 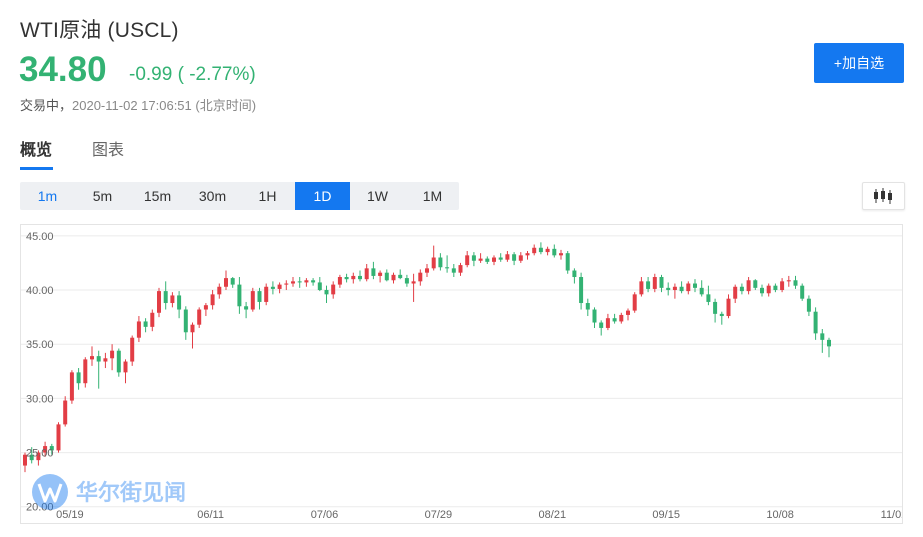 What do you see at coordinates (322, 196) in the screenshot?
I see `period-1d-button: 1D` at bounding box center [322, 196].